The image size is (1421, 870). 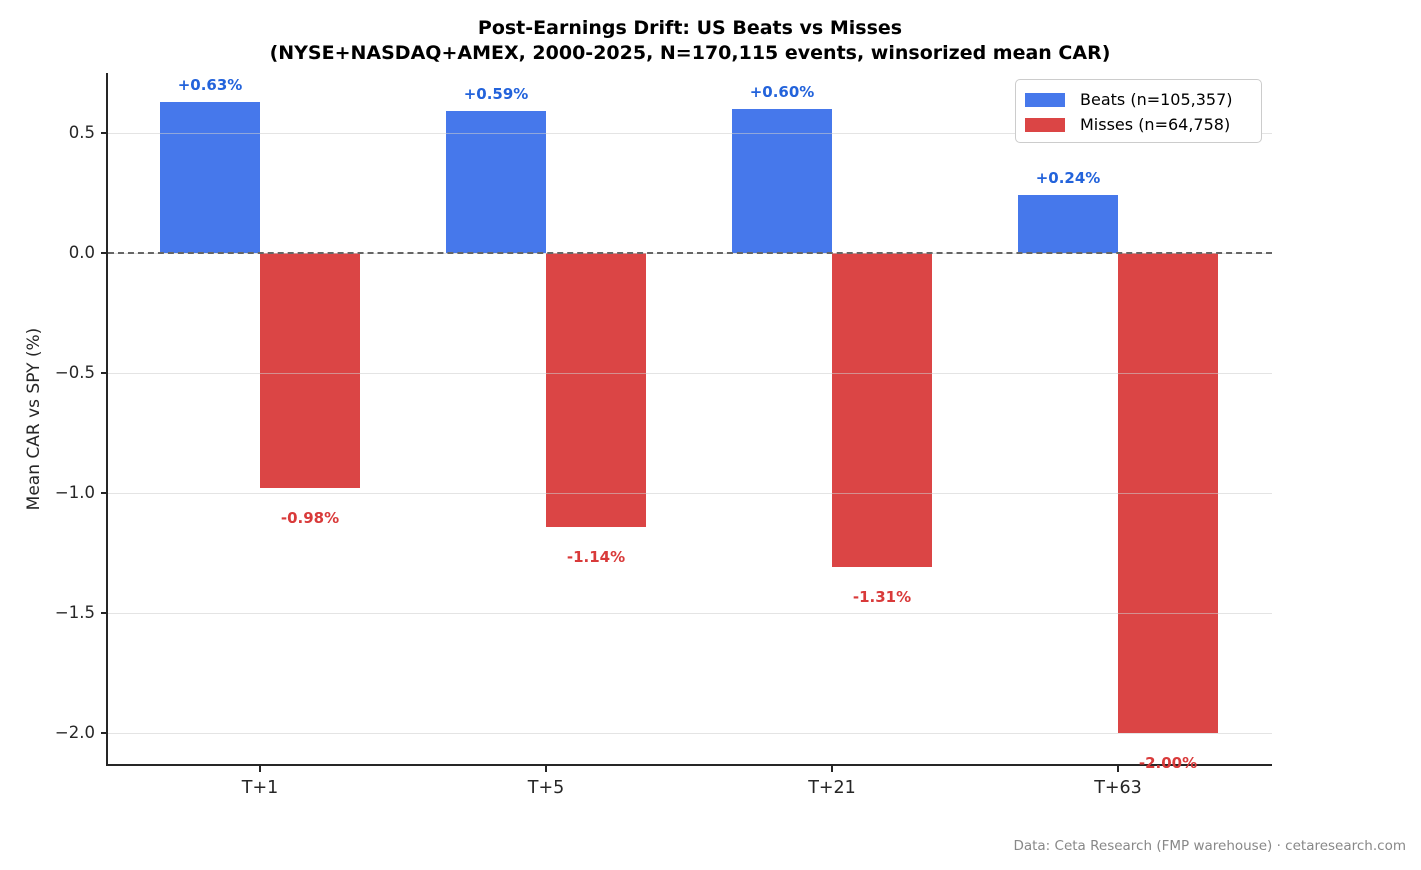 I want to click on legend-item: Misses (n=64,758), so click(x=1138, y=124).